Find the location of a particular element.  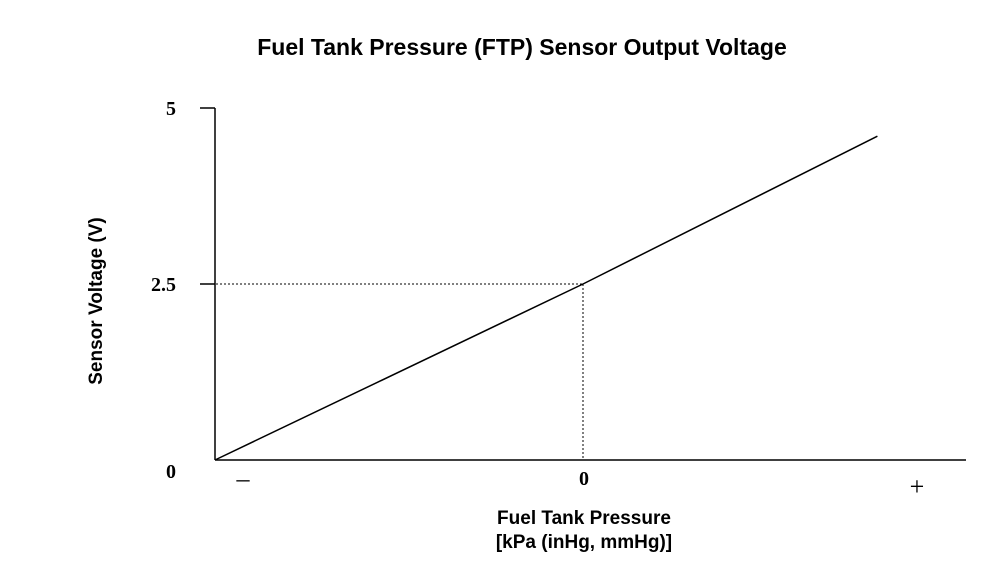

y-axis-label: Sensor Voltage (V) is located at coordinates (96, 301).